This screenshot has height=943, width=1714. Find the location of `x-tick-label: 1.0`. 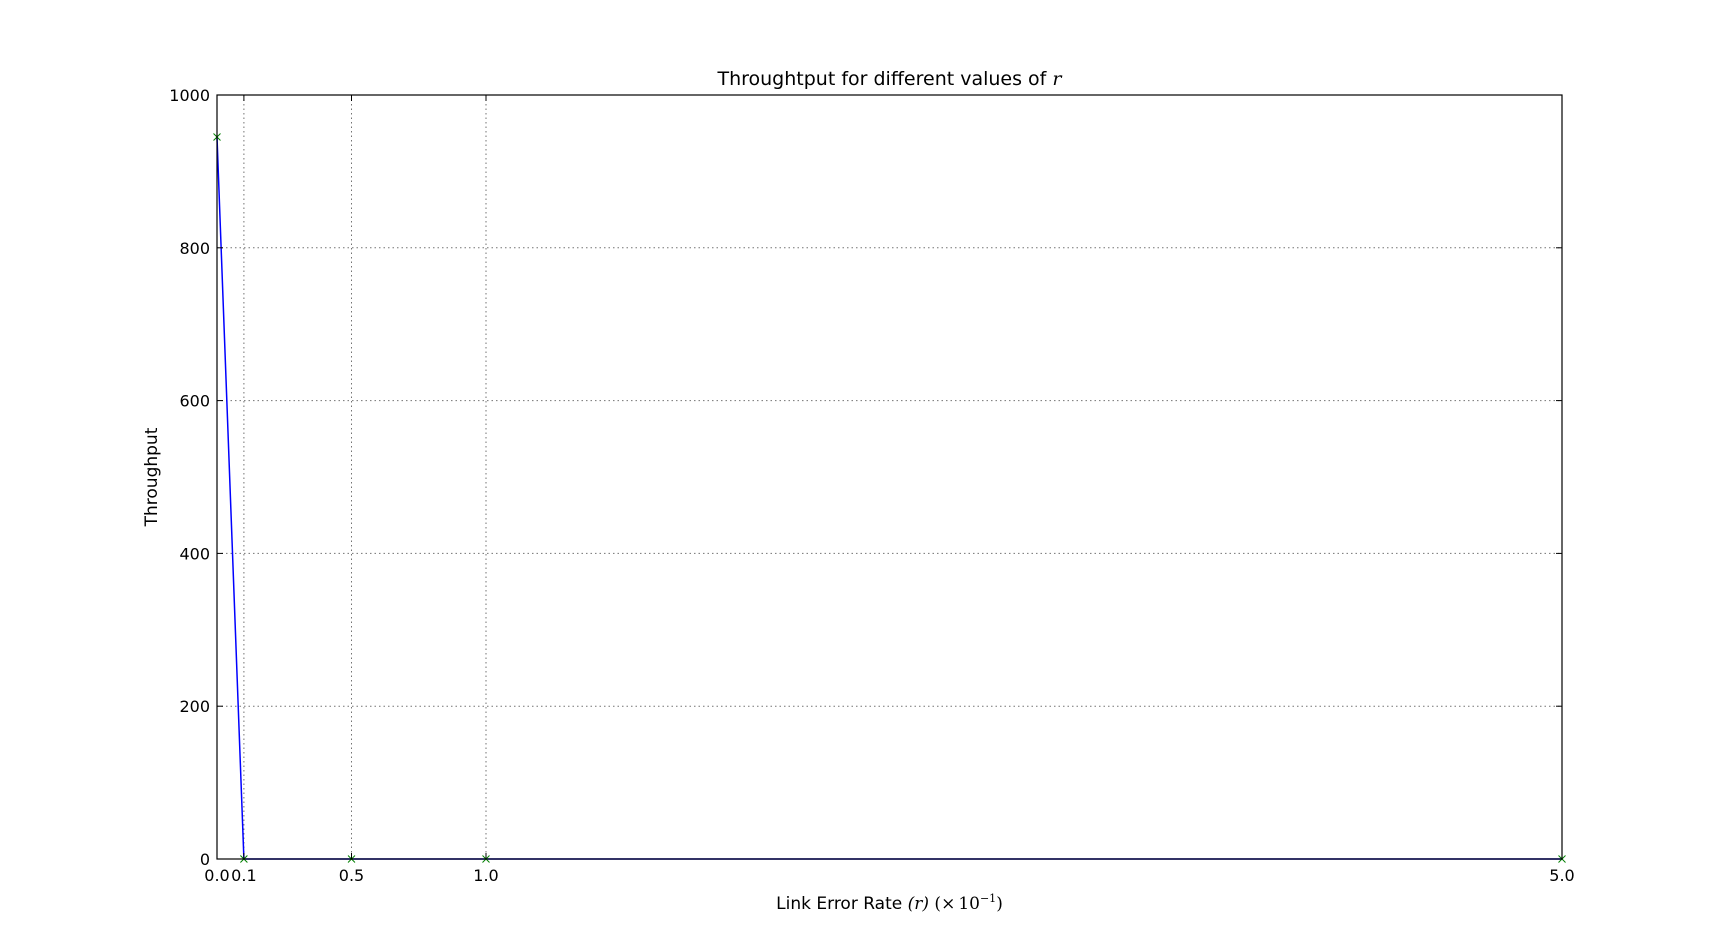

x-tick-label: 1.0 is located at coordinates (485, 875).